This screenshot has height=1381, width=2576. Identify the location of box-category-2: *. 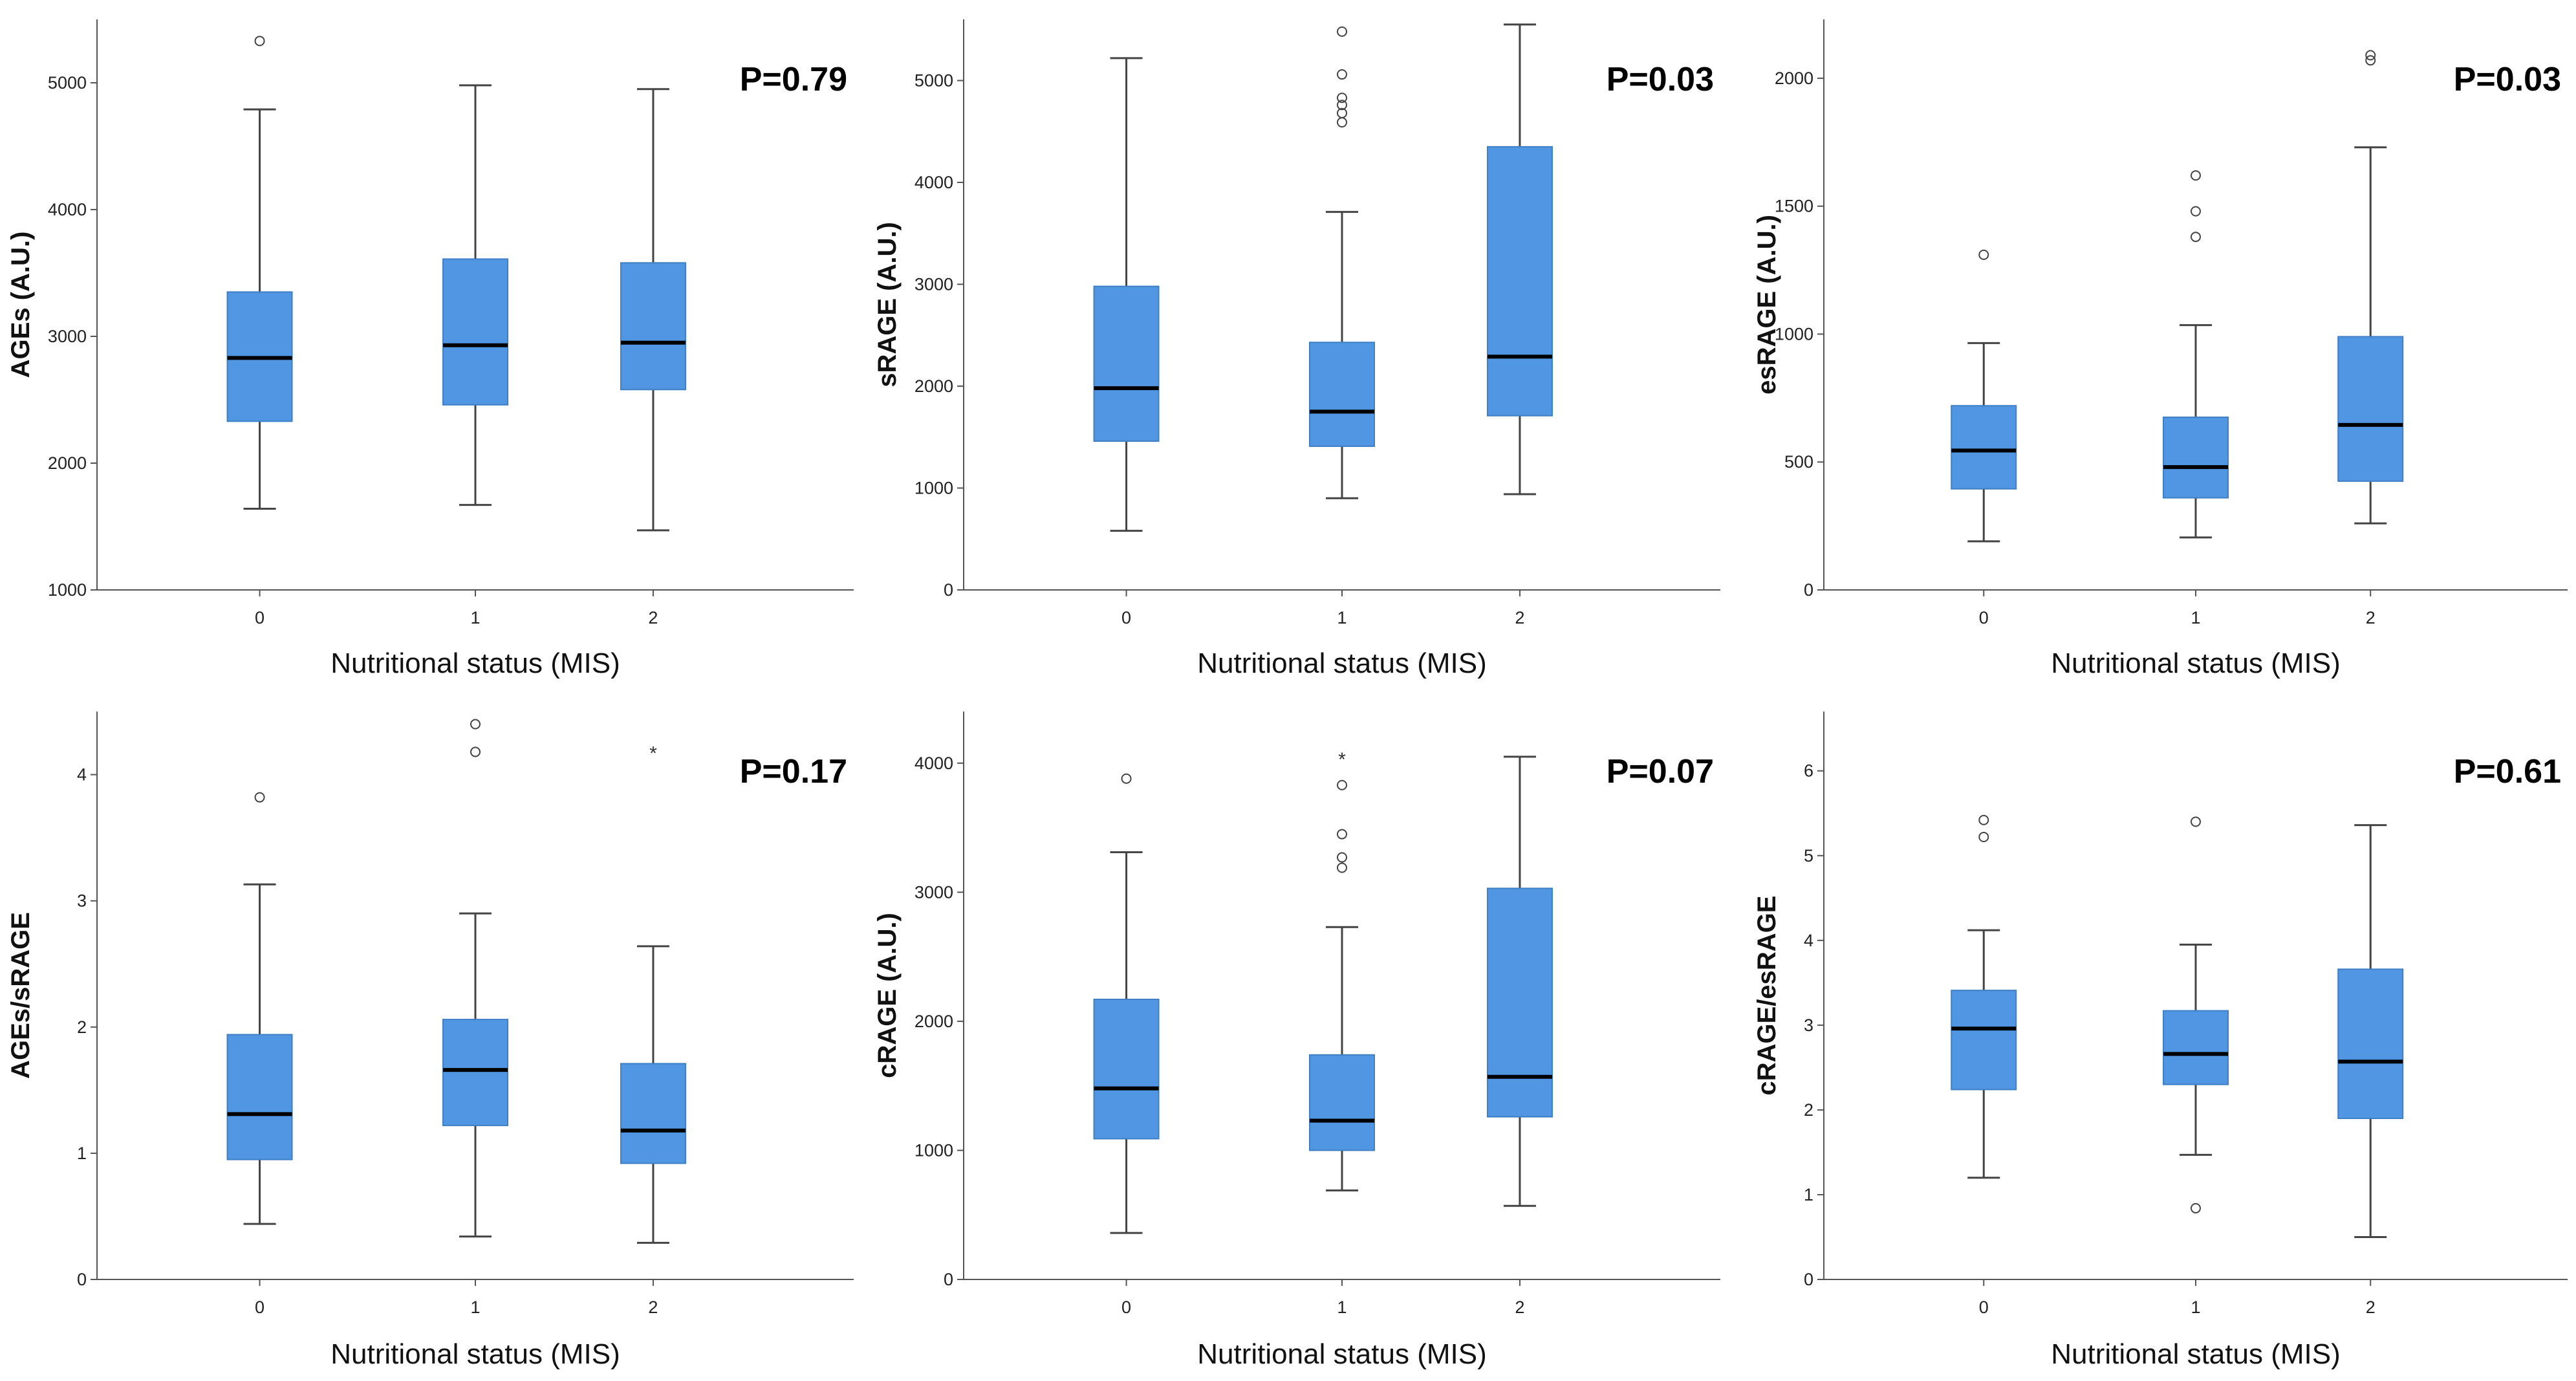
(653, 993).